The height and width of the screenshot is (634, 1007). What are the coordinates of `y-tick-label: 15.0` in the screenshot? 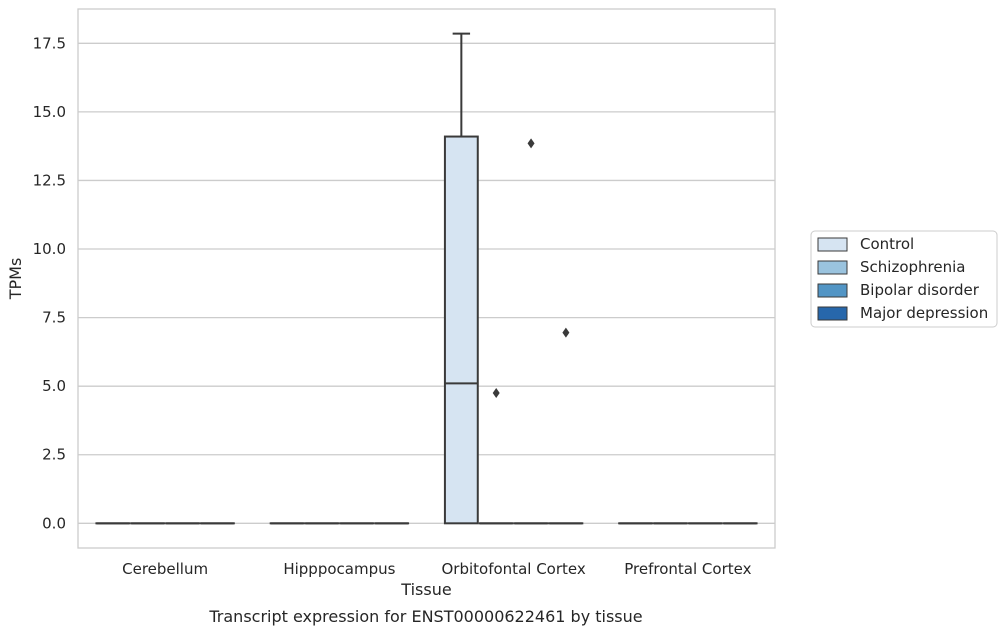 It's located at (49, 112).